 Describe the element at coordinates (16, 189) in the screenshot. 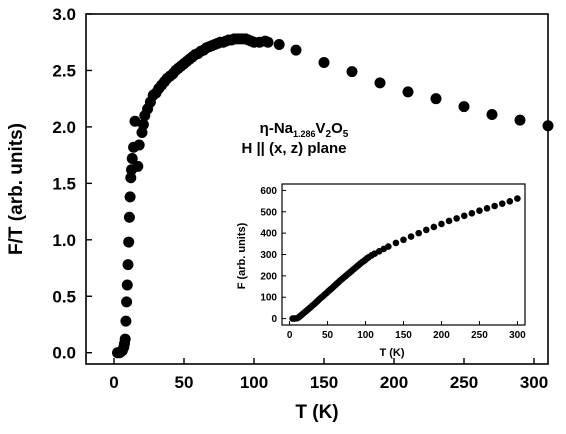

I see `main-y-axis-title: F/T (arb. units)` at that location.